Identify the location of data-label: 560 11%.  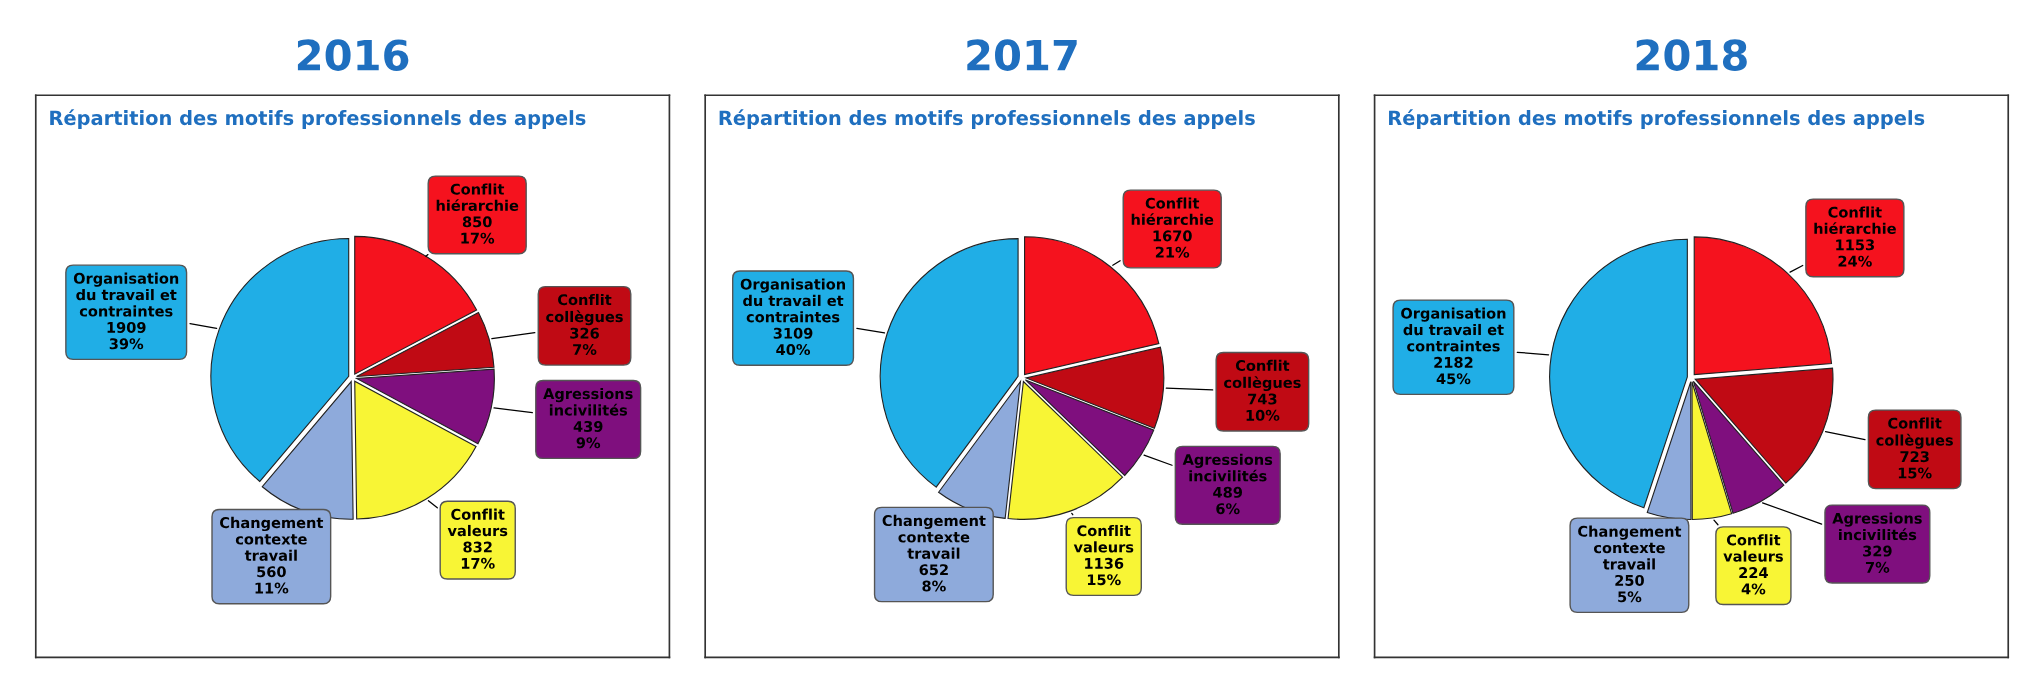
(272, 580).